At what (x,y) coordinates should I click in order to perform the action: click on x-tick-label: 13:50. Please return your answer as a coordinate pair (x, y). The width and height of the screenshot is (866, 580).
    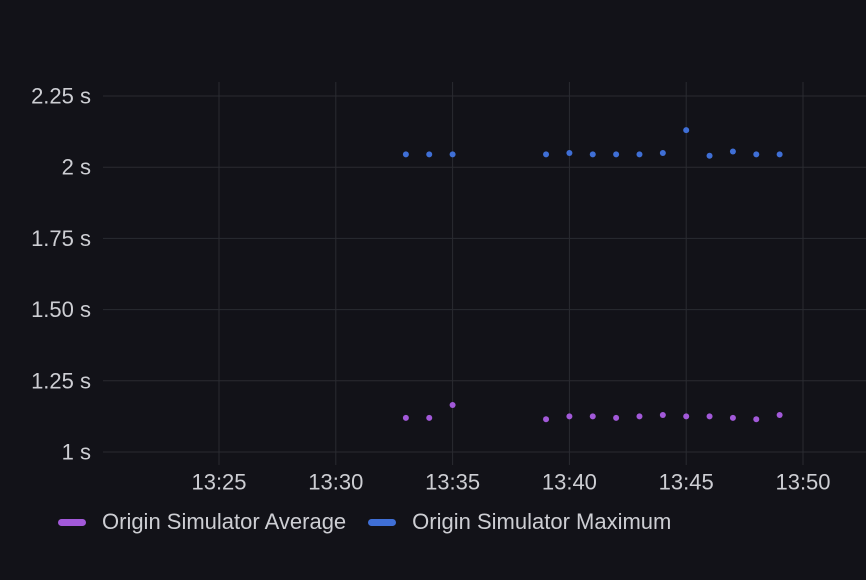
    Looking at the image, I should click on (802, 482).